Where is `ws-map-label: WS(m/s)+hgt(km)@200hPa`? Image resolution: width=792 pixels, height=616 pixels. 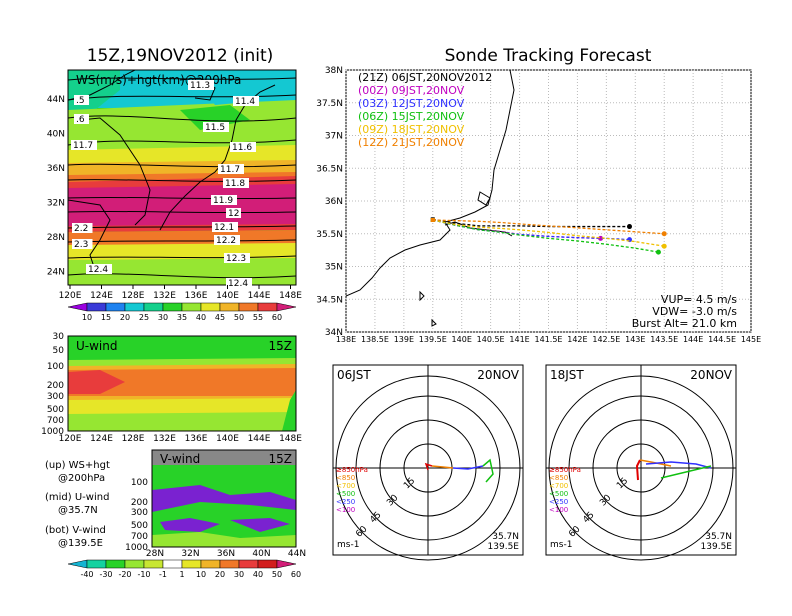 ws-map-label: WS(m/s)+hgt(km)@200hPa is located at coordinates (158, 80).